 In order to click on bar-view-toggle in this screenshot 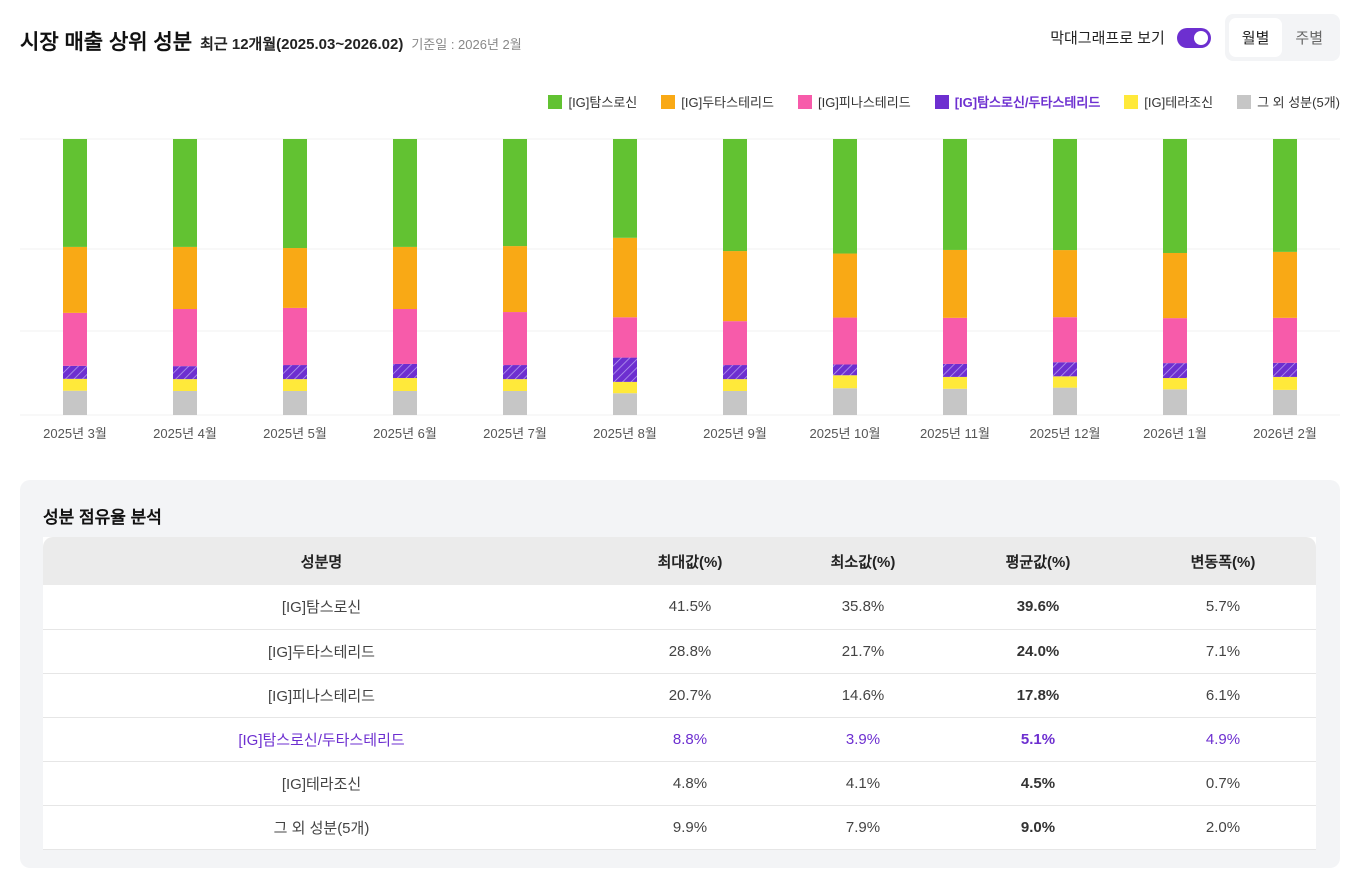, I will do `click(1193, 37)`.